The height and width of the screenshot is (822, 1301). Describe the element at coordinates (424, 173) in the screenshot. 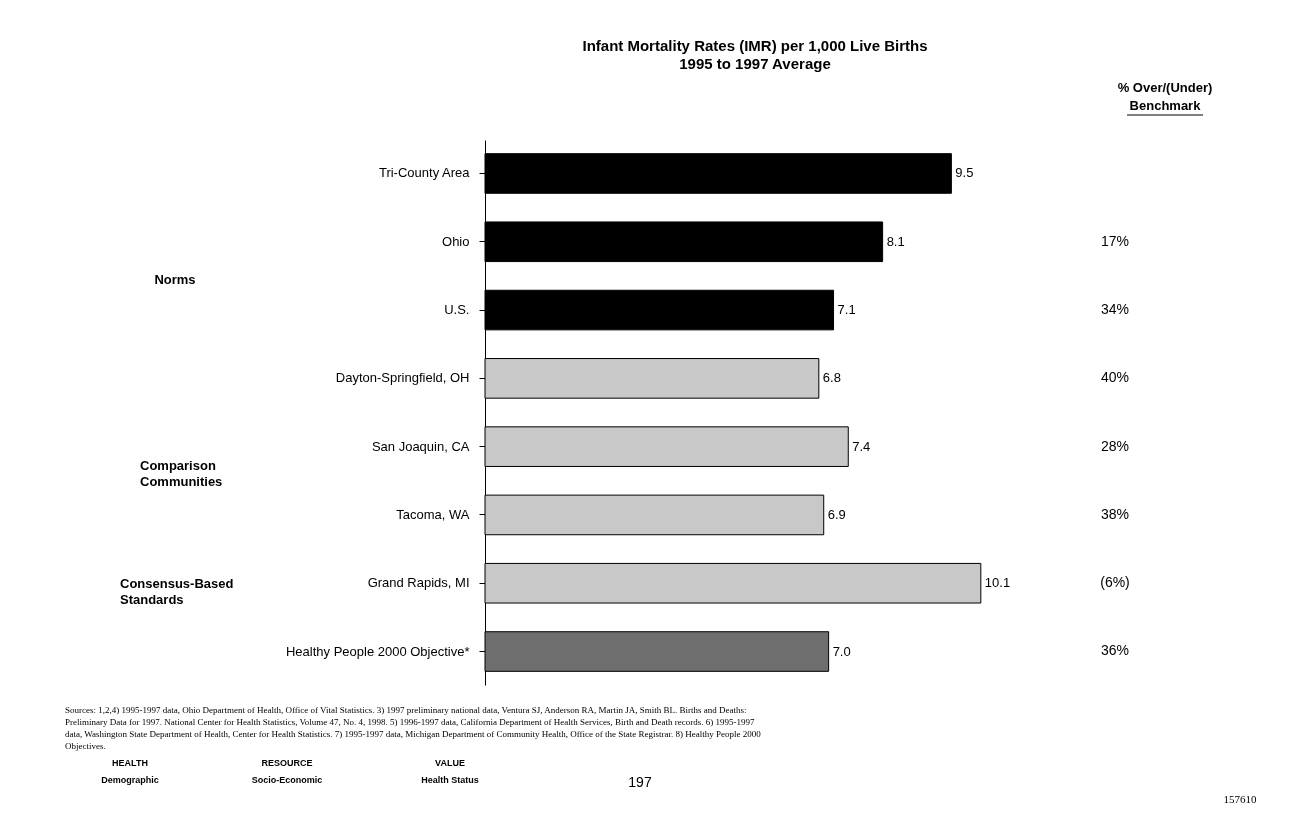

I see `y-tick-label: Tri-County Area` at that location.